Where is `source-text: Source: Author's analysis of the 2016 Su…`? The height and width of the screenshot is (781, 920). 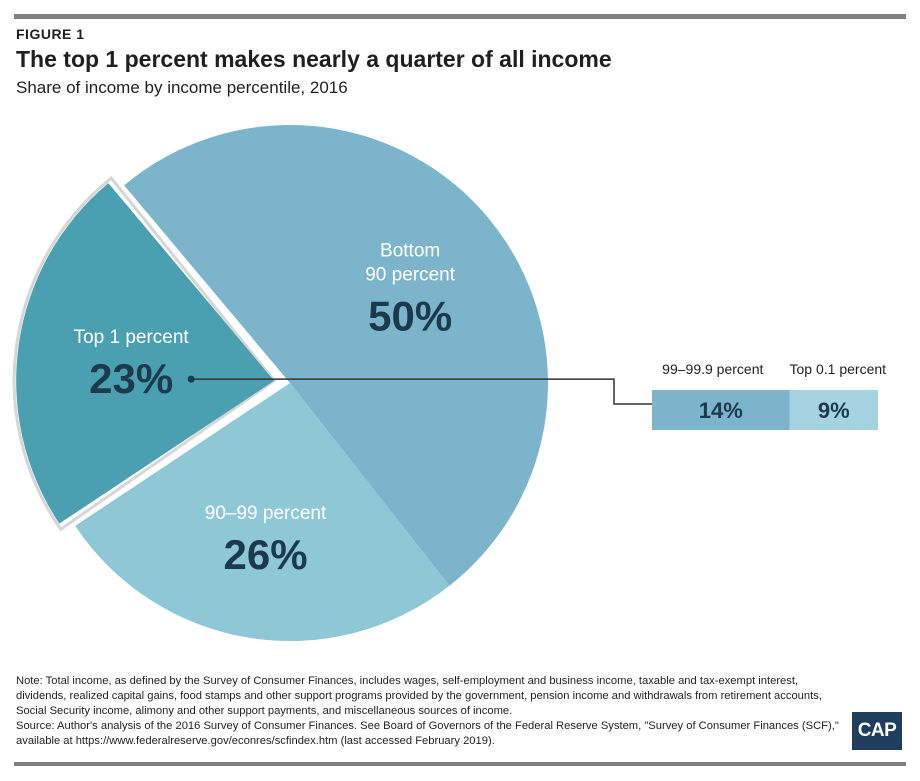
source-text: Source: Author's analysis of the 2016 Su… is located at coordinates (427, 733).